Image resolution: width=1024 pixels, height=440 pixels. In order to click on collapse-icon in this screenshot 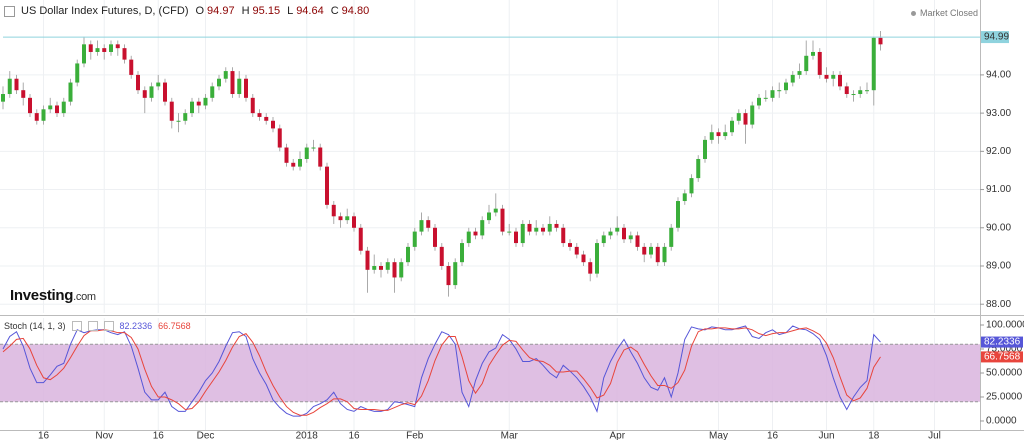, I will do `click(9, 11)`.